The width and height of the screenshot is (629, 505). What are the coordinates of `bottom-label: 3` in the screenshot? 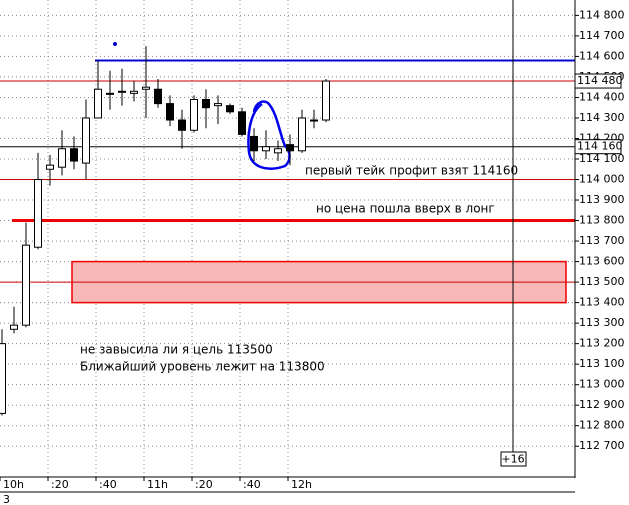 It's located at (6, 499).